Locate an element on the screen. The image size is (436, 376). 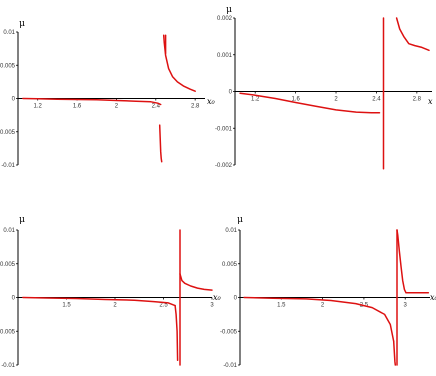
y-tick-label: 0.002 is located at coordinates (225, 19).